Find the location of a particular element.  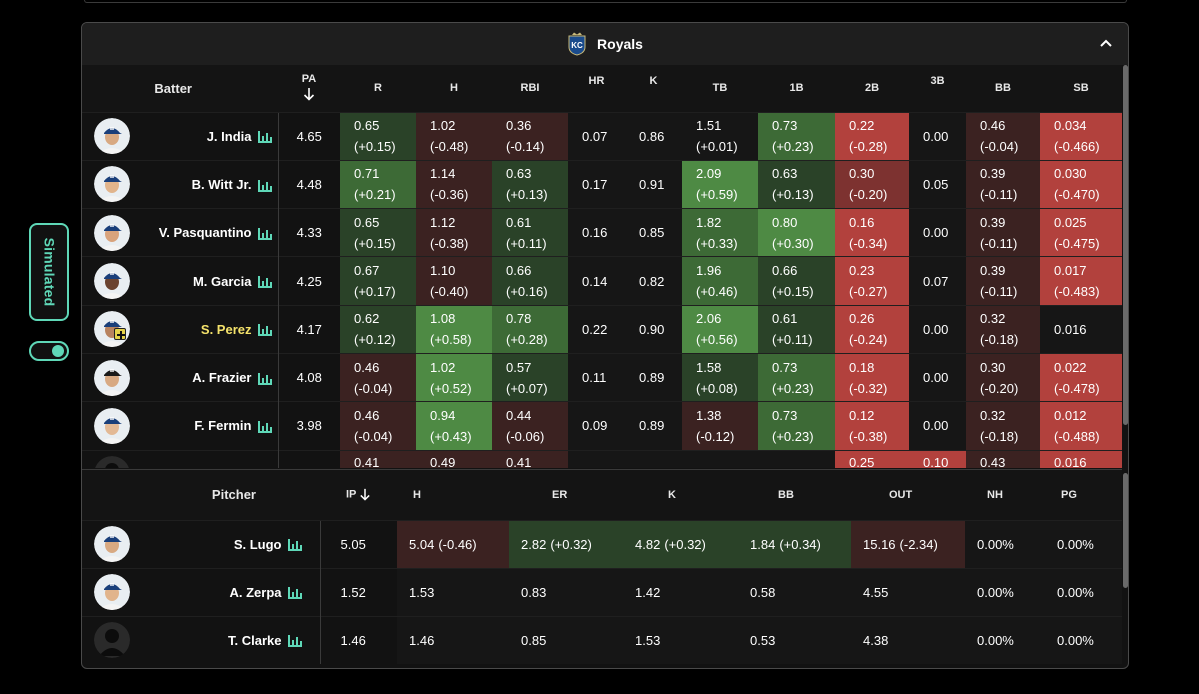

pa-col-header: PA is located at coordinates (309, 88).